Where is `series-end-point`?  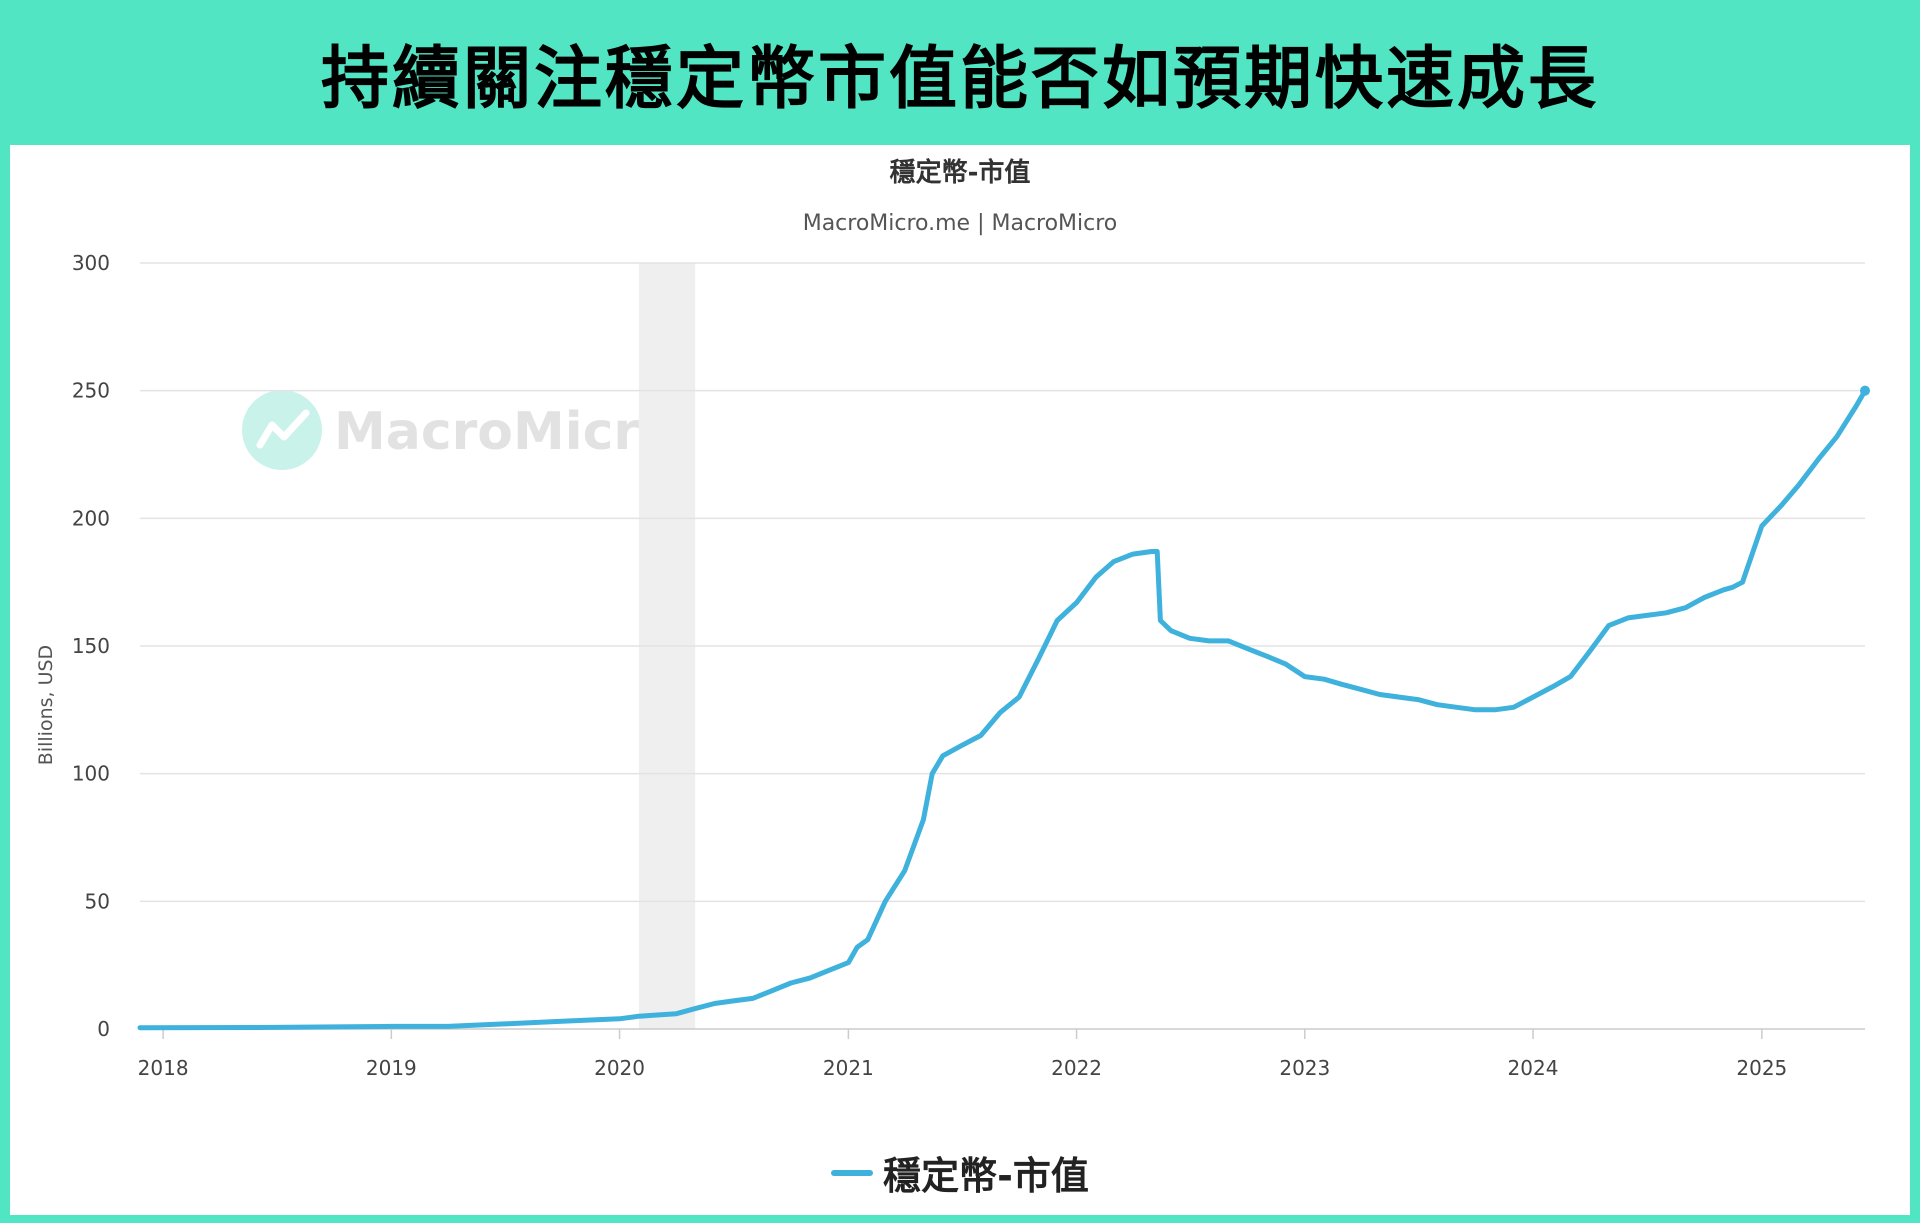 series-end-point is located at coordinates (1865, 390).